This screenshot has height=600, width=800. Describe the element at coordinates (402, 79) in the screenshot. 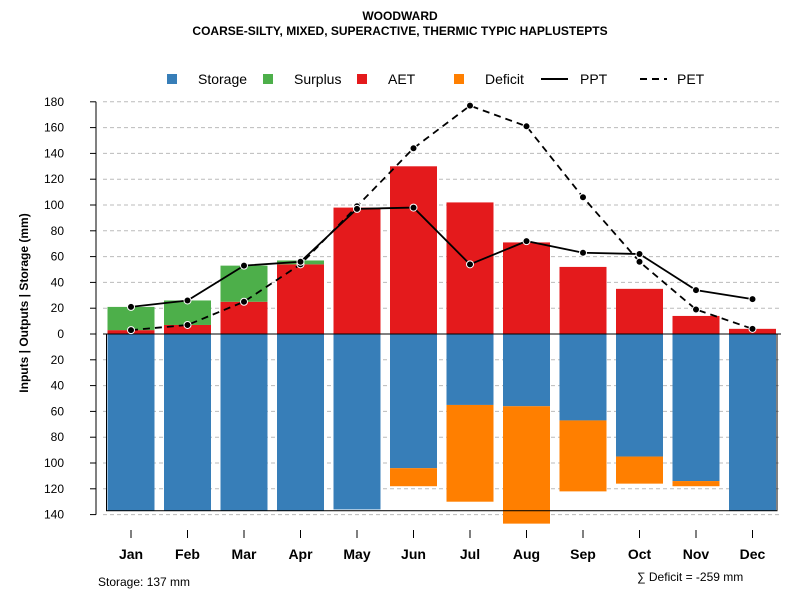

I see `legend-label: AET` at that location.